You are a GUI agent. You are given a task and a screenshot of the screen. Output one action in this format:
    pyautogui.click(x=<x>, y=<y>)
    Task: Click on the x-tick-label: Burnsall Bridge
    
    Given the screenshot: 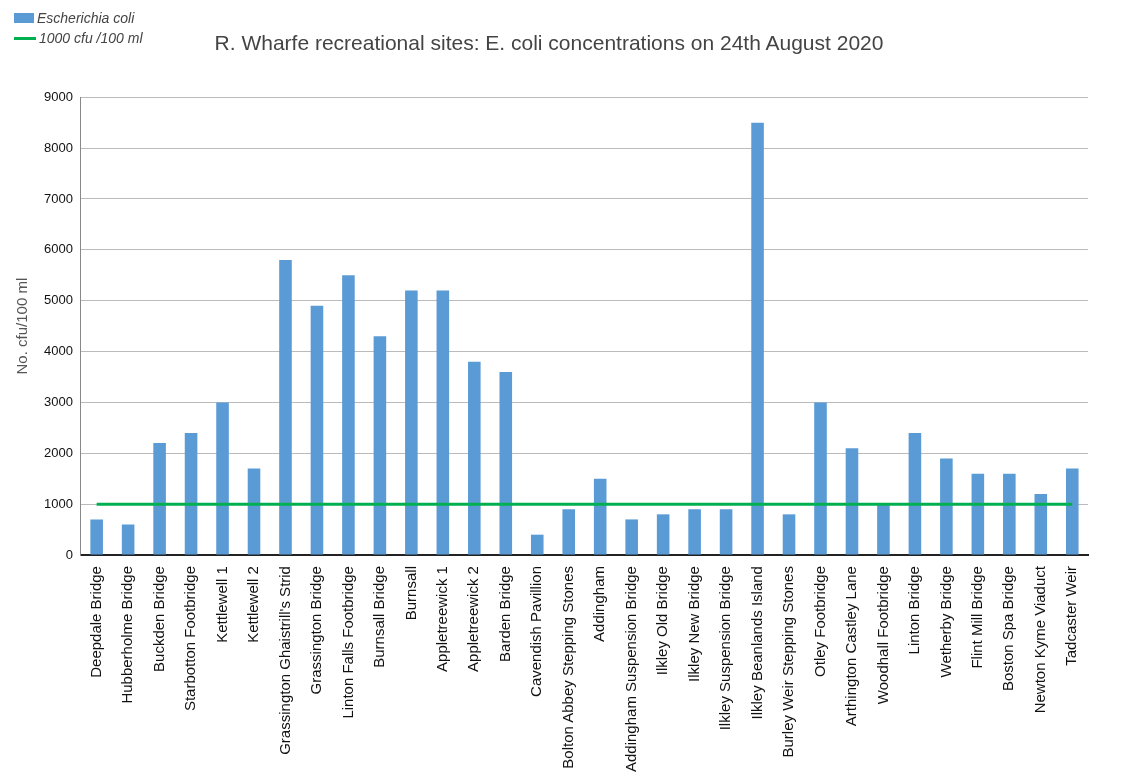 What is the action you would take?
    pyautogui.click(x=379, y=617)
    